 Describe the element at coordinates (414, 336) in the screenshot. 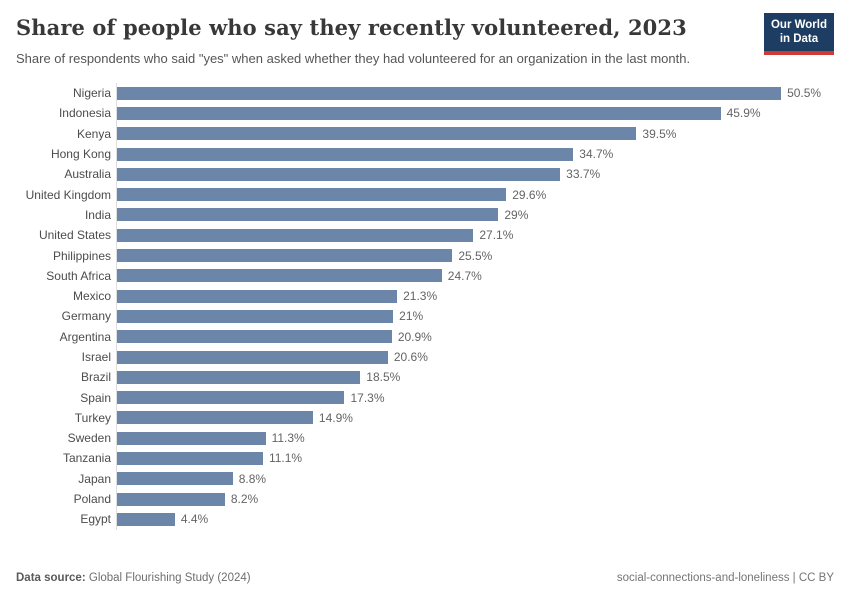

I see `value-label: 20.9%` at that location.